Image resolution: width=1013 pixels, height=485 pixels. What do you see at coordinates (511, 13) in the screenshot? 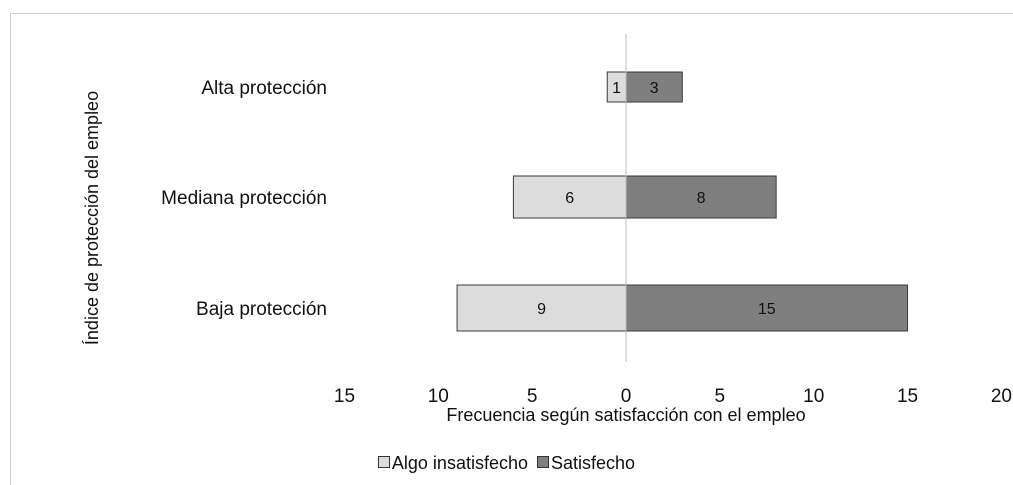
I see `frame-top-border` at bounding box center [511, 13].